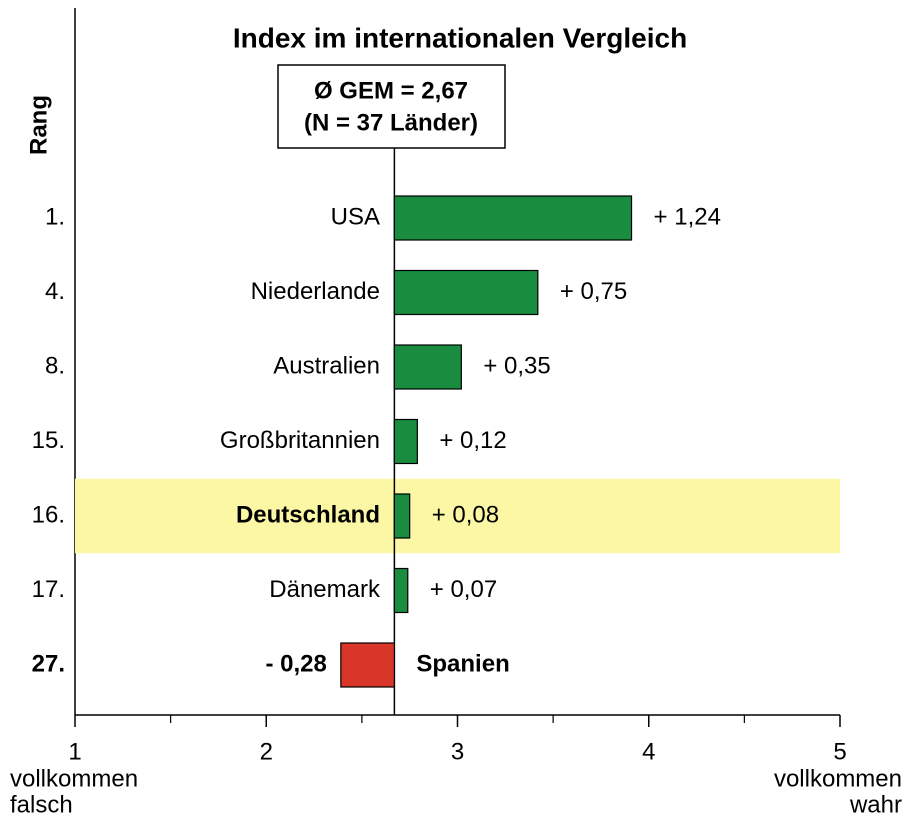 This screenshot has width=905, height=825. What do you see at coordinates (839, 751) in the screenshot?
I see `x-tick-label: 5` at bounding box center [839, 751].